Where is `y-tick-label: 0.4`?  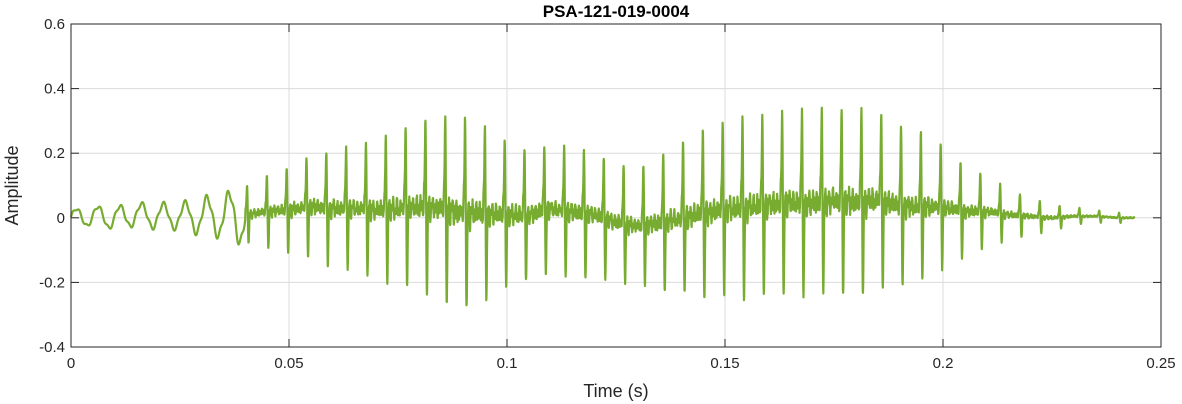 y-tick-label: 0.4 is located at coordinates (54, 89).